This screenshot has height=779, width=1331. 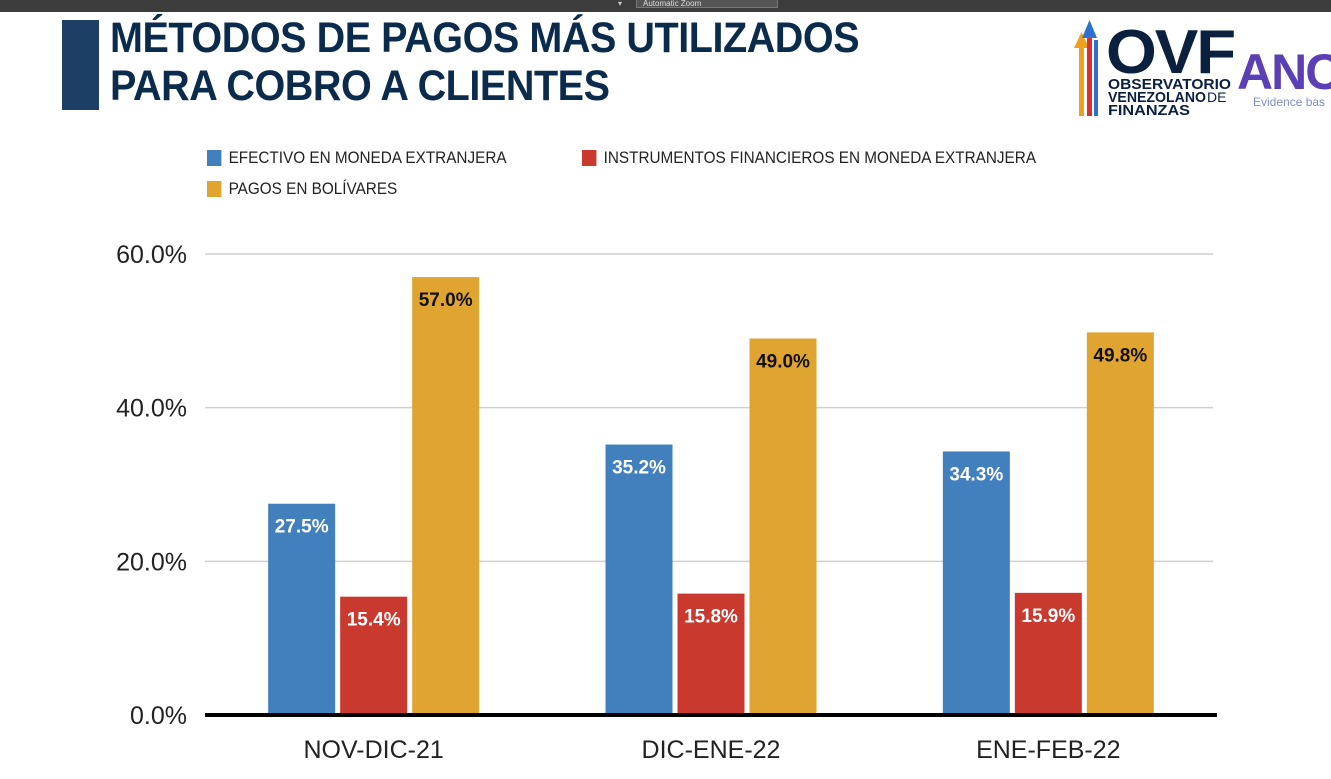 What do you see at coordinates (151, 409) in the screenshot?
I see `y-tick-label: 40.0%` at bounding box center [151, 409].